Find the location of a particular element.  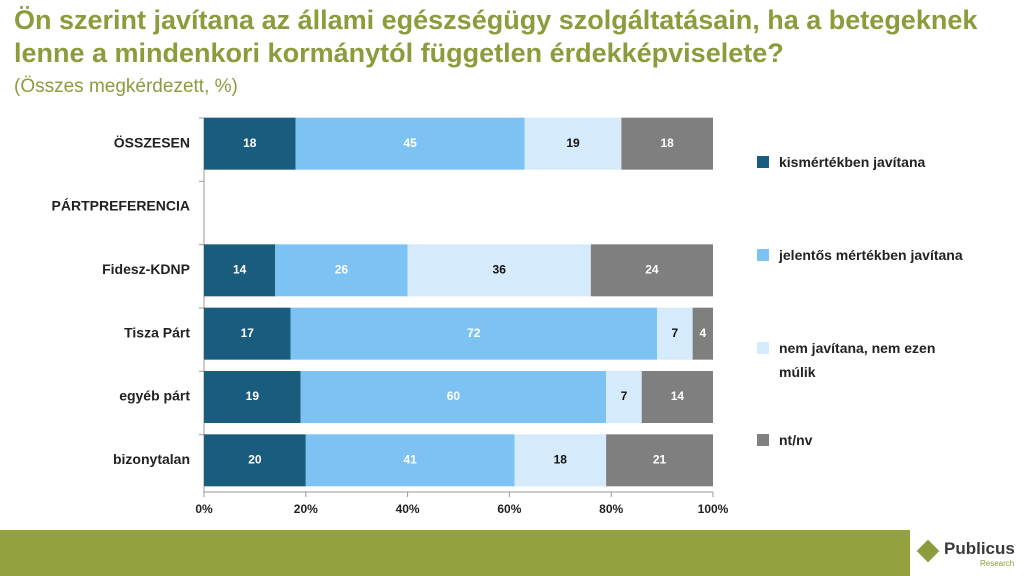

y-tick-label: Fidesz-KDNP is located at coordinates (146, 269).